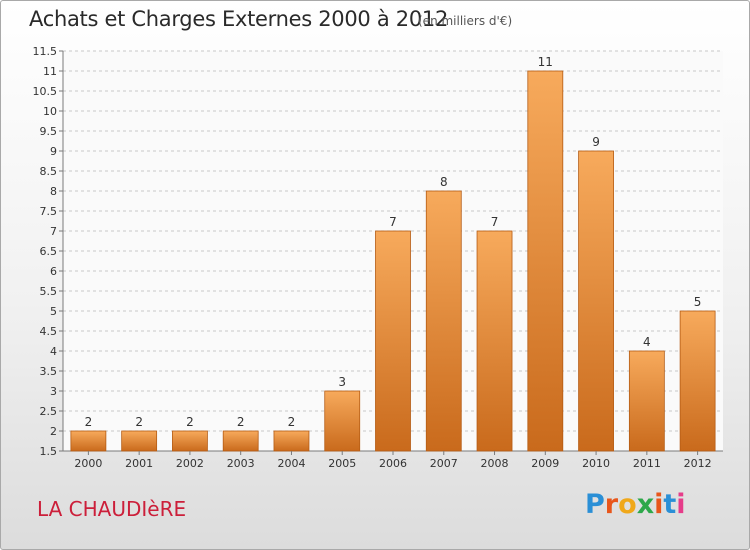  What do you see at coordinates (596, 463) in the screenshot?
I see `x-tick-label-2010: 2010` at bounding box center [596, 463].